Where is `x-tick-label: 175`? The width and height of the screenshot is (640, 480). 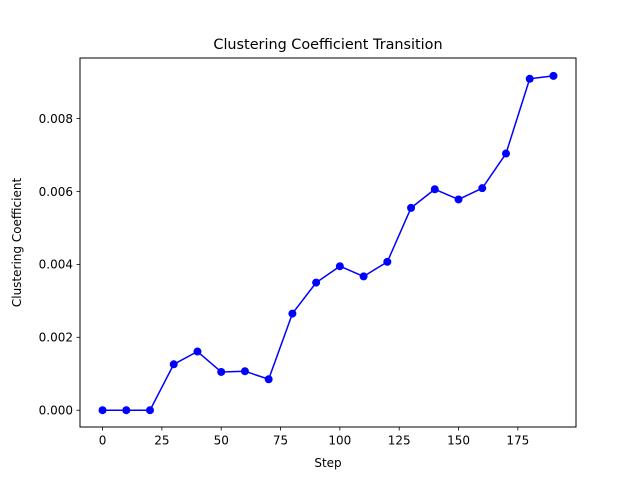 x-tick-label: 175 is located at coordinates (517, 441).